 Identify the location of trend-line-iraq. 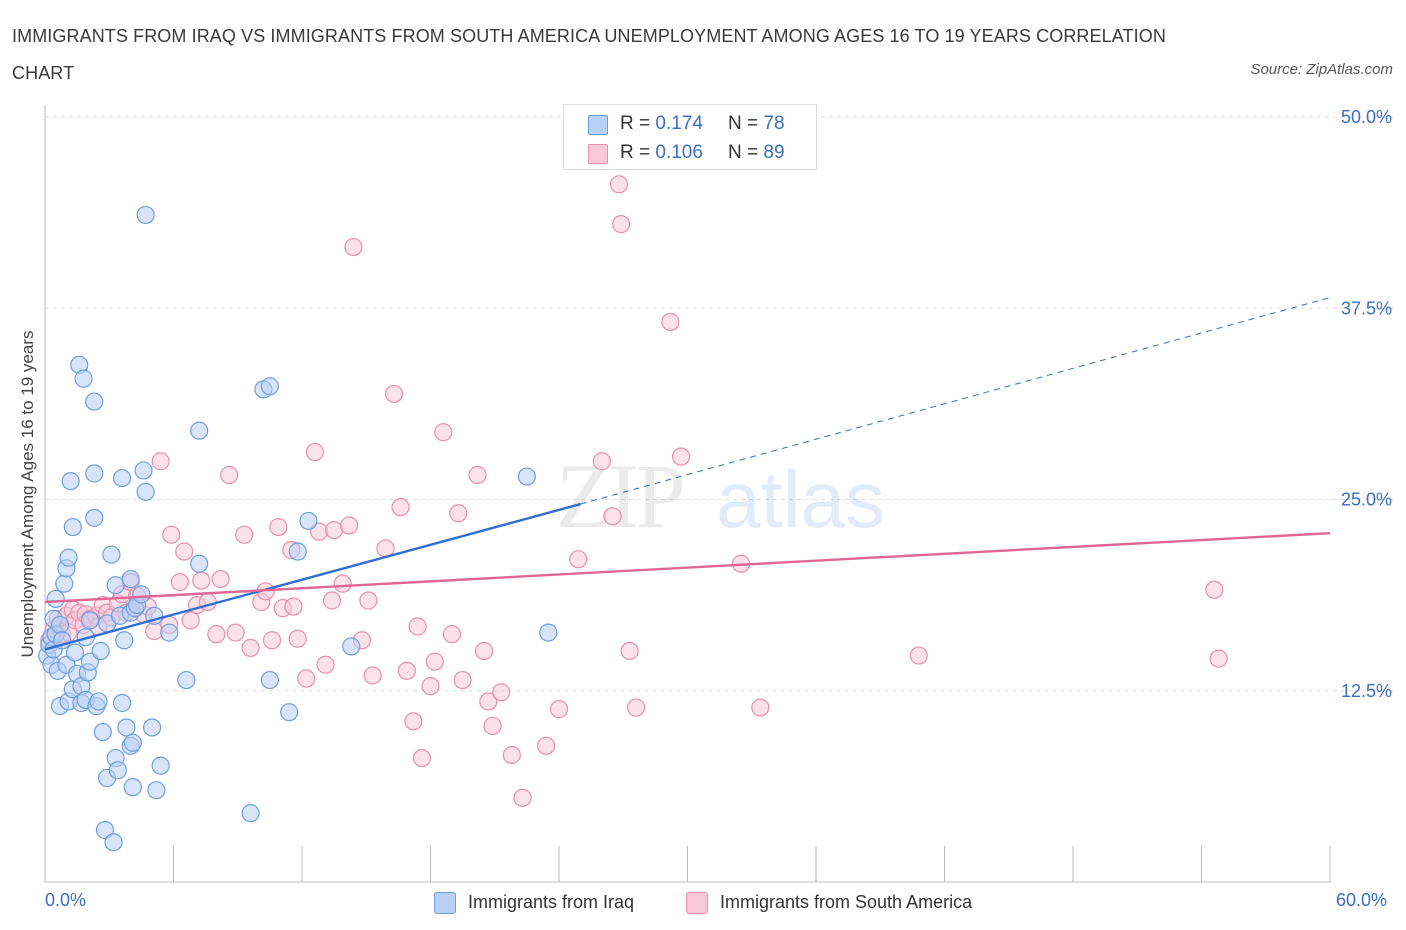
(312, 576).